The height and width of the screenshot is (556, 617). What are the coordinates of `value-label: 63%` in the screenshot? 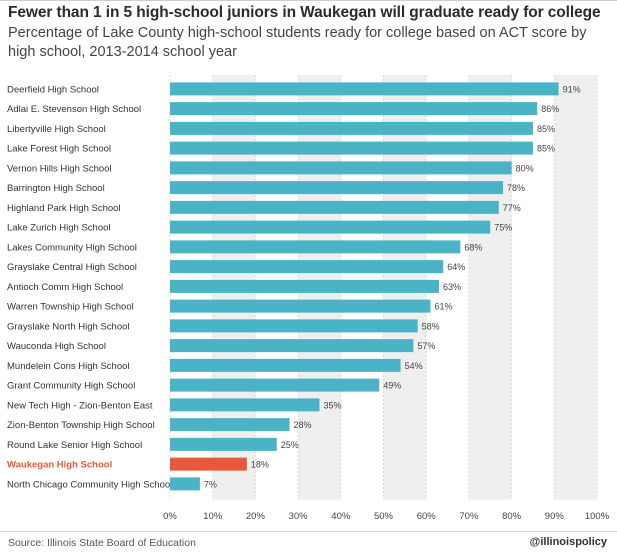 It's located at (452, 287).